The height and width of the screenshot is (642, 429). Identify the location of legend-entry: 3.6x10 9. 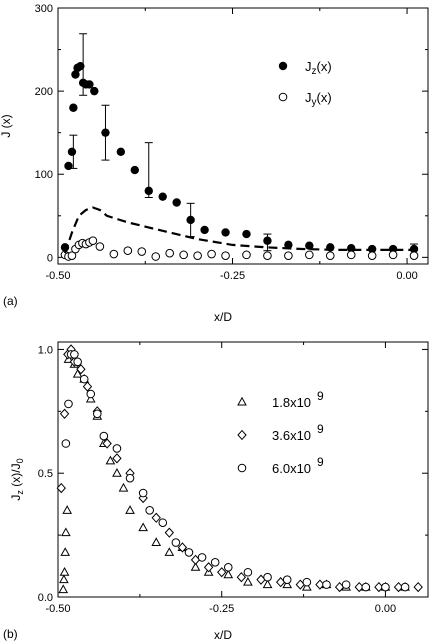
(280, 432).